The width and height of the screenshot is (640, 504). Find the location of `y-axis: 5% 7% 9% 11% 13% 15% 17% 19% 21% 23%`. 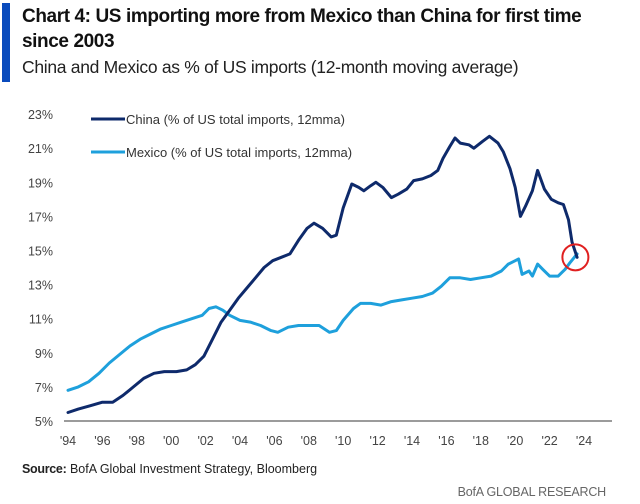

y-axis: 5% 7% 9% 11% 13% 15% 17% 19% 21% 23% is located at coordinates (40, 268).